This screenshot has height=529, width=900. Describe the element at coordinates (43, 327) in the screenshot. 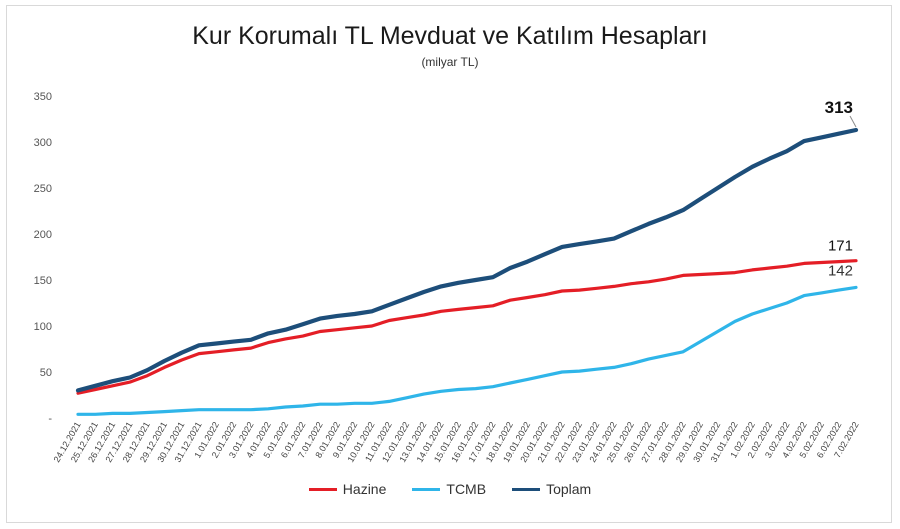

I see `y-tick-label: 100` at that location.